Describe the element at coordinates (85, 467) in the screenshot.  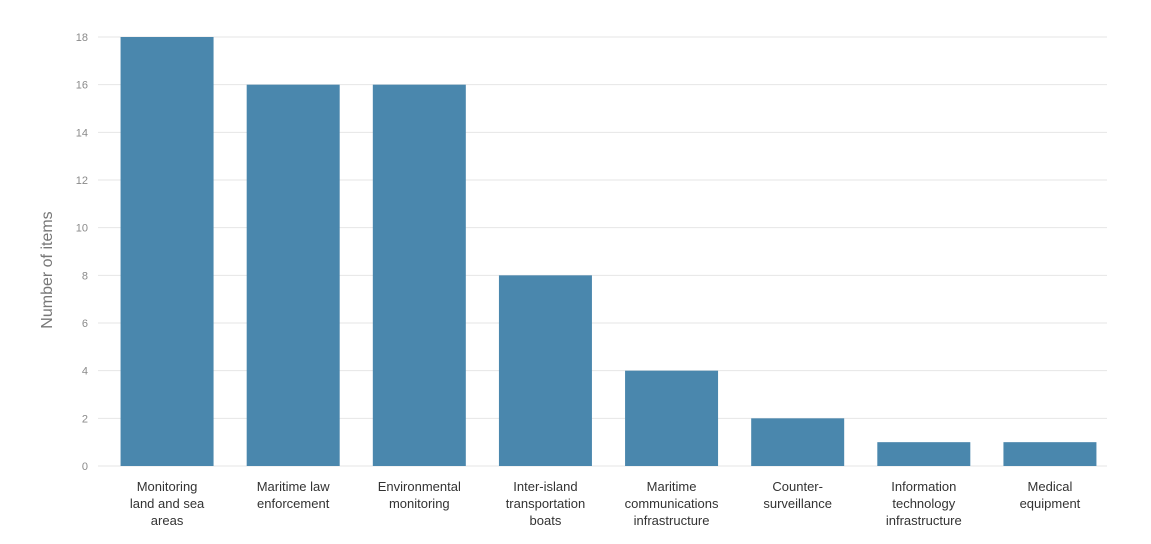
I see `y-tick-label: 0` at that location.